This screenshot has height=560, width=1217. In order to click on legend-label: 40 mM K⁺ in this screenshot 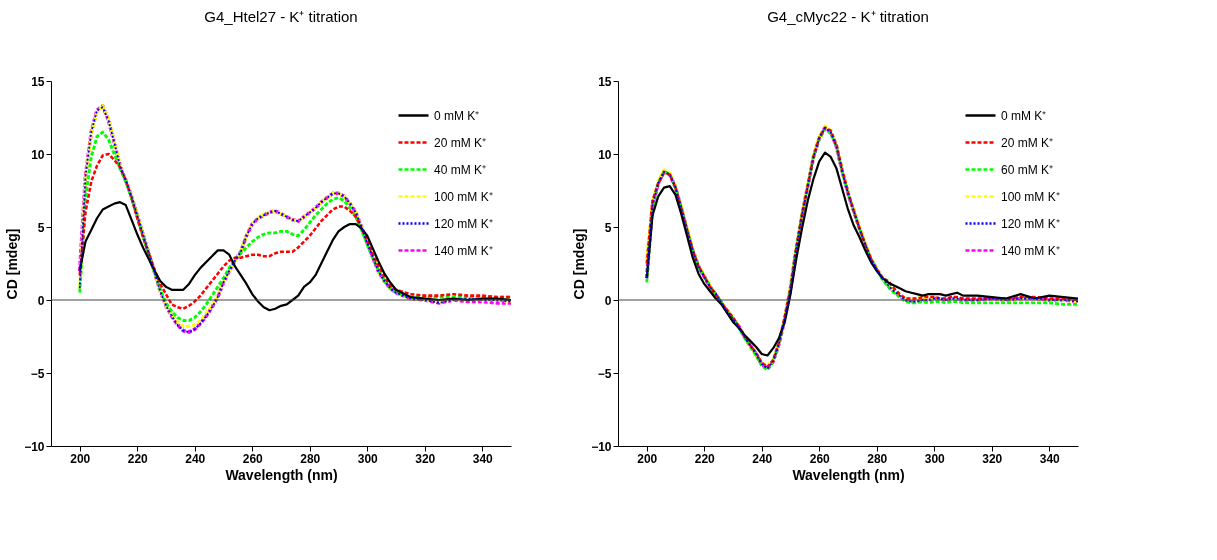, I will do `click(460, 169)`.